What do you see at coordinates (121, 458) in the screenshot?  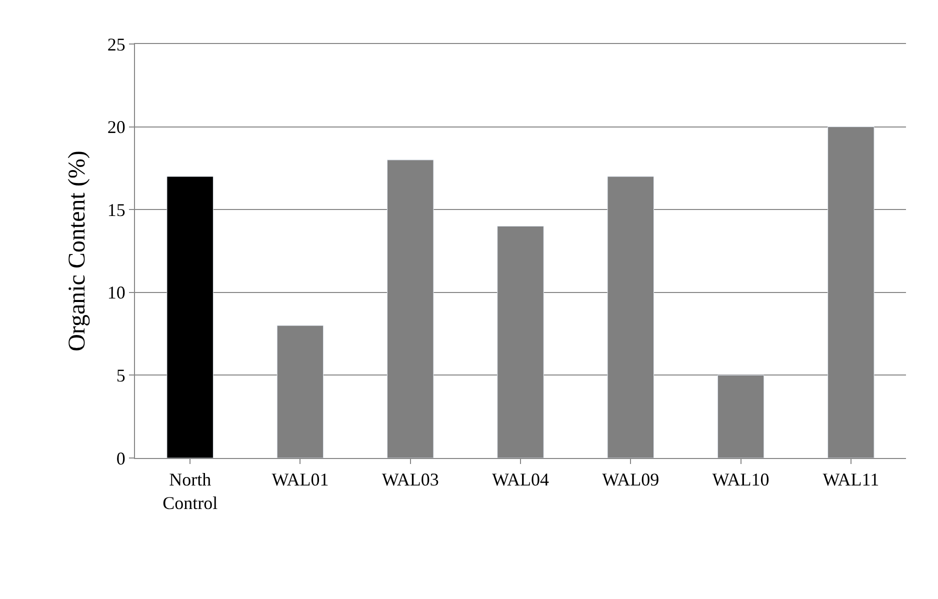 I see `y-tick-label: 0` at bounding box center [121, 458].